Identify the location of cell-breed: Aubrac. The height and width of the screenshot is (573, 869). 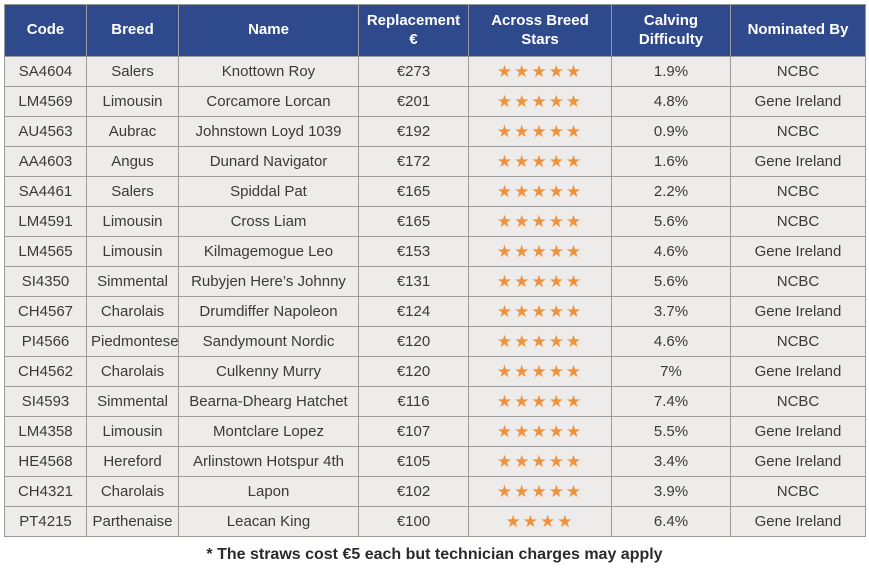
(132, 131).